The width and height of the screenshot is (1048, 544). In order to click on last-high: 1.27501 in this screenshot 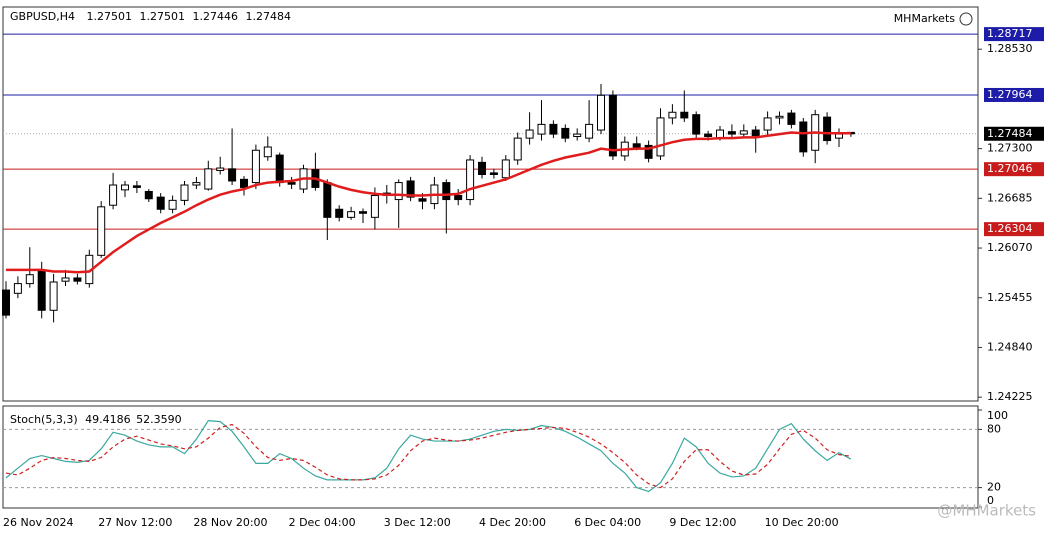, I will do `click(162, 16)`.